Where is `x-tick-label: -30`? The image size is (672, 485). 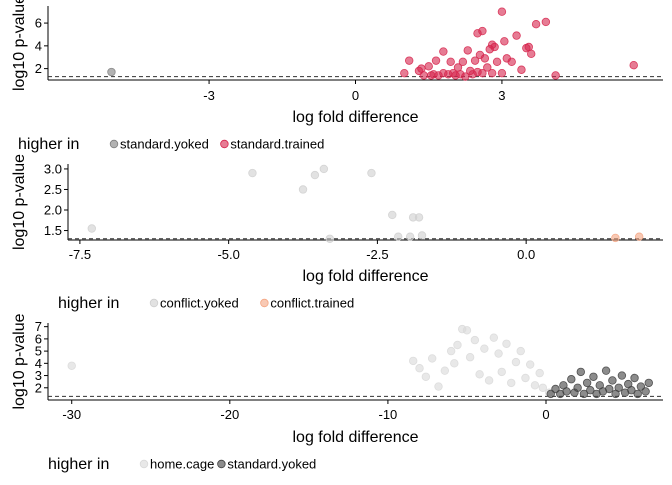
x-tick-label: -30 is located at coordinates (71, 414).